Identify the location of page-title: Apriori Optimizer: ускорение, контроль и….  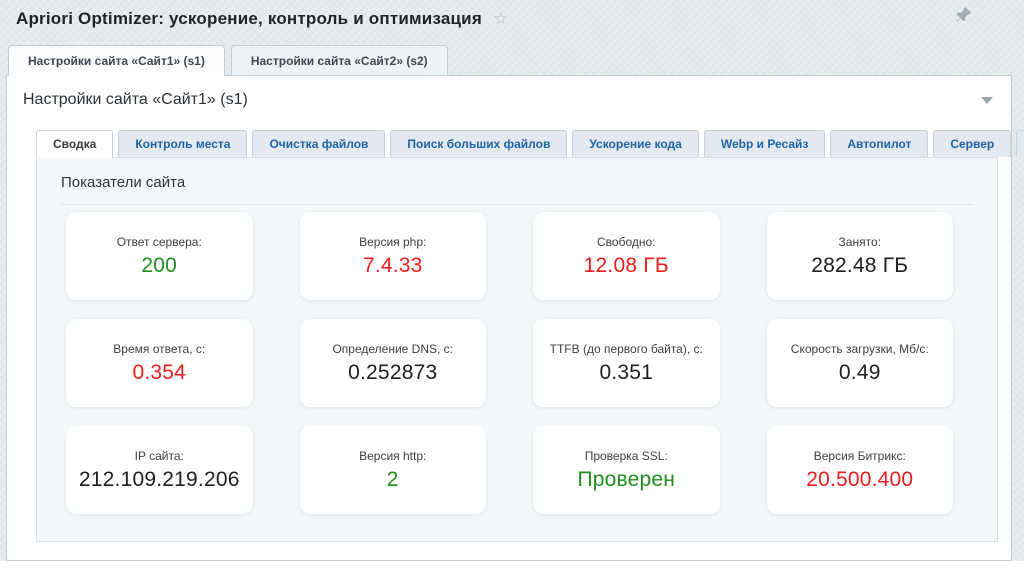
(249, 18).